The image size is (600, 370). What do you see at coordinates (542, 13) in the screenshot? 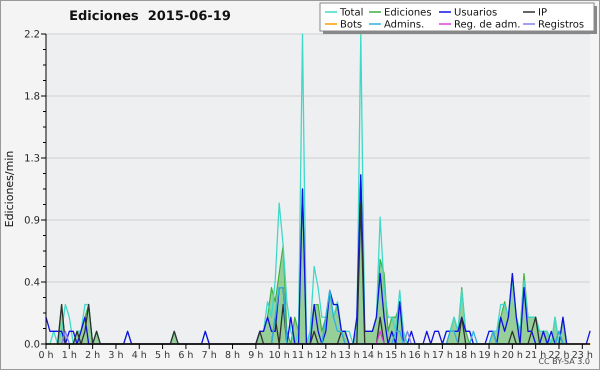
I see `legend-label: IP` at bounding box center [542, 13].